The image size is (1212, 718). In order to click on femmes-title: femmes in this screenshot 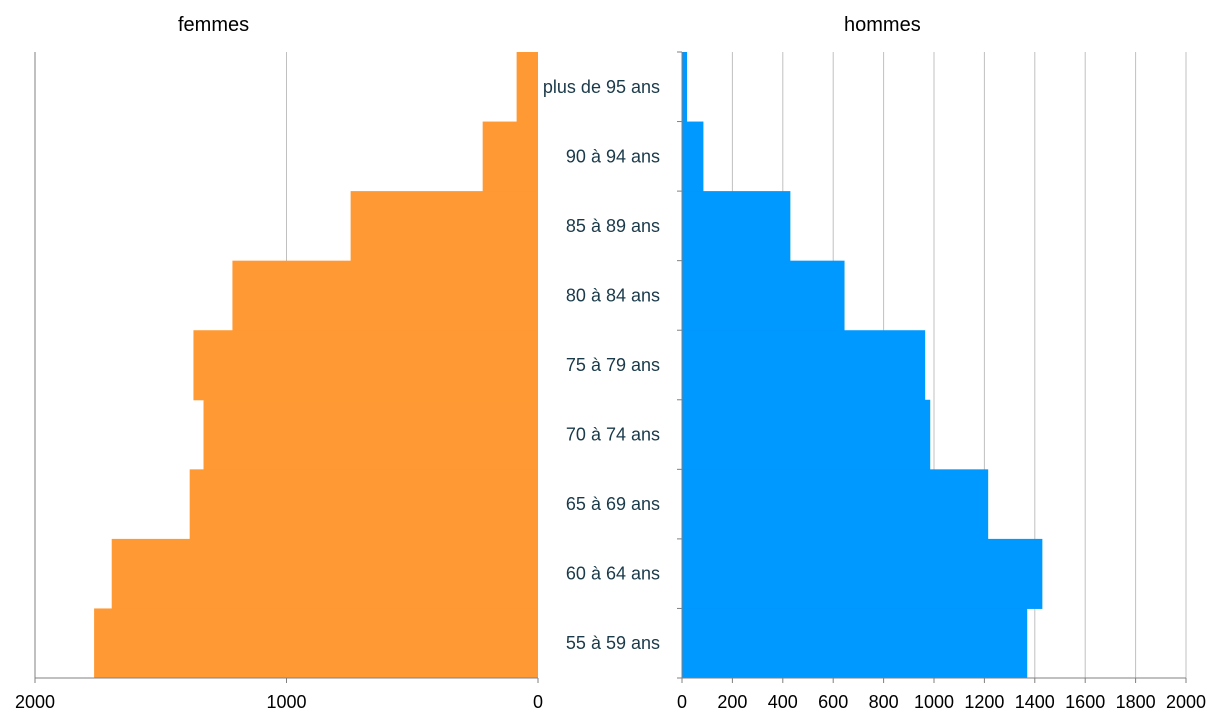, I will do `click(214, 25)`.